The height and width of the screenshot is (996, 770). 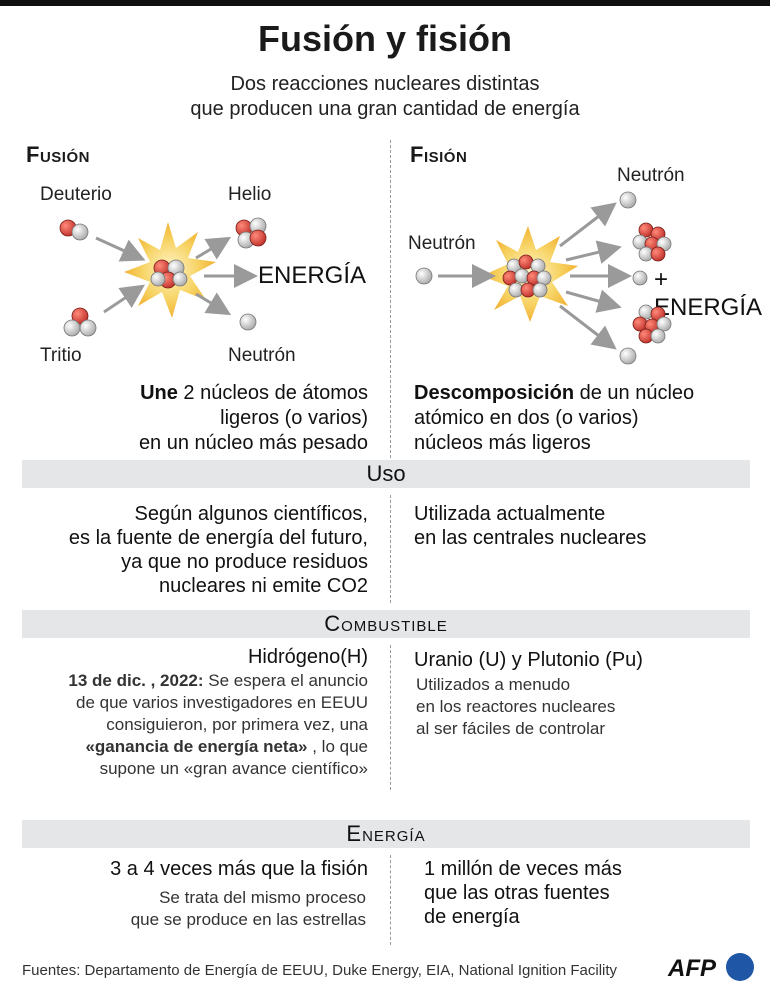 I want to click on helio-label: Helio, so click(x=250, y=194).